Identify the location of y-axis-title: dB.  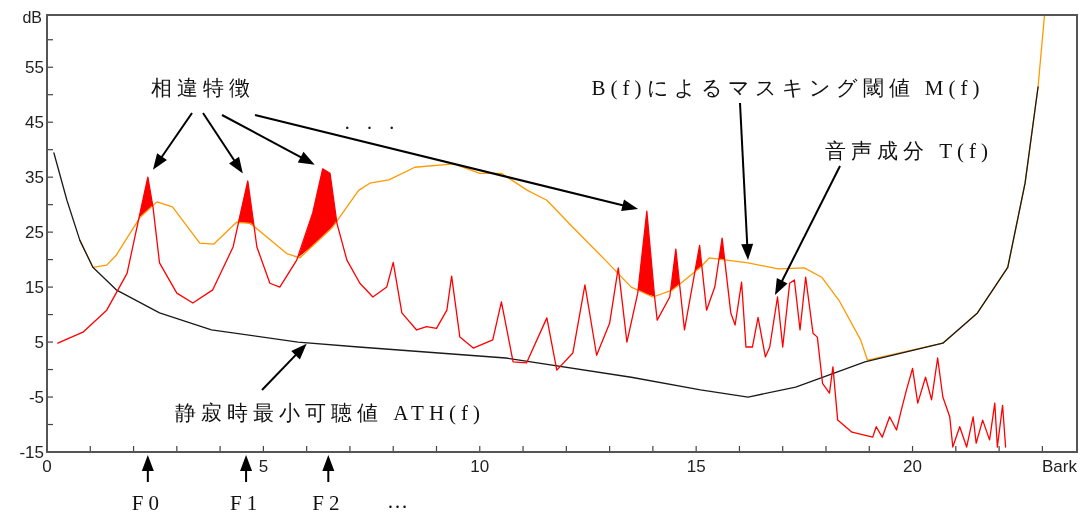
(32, 17).